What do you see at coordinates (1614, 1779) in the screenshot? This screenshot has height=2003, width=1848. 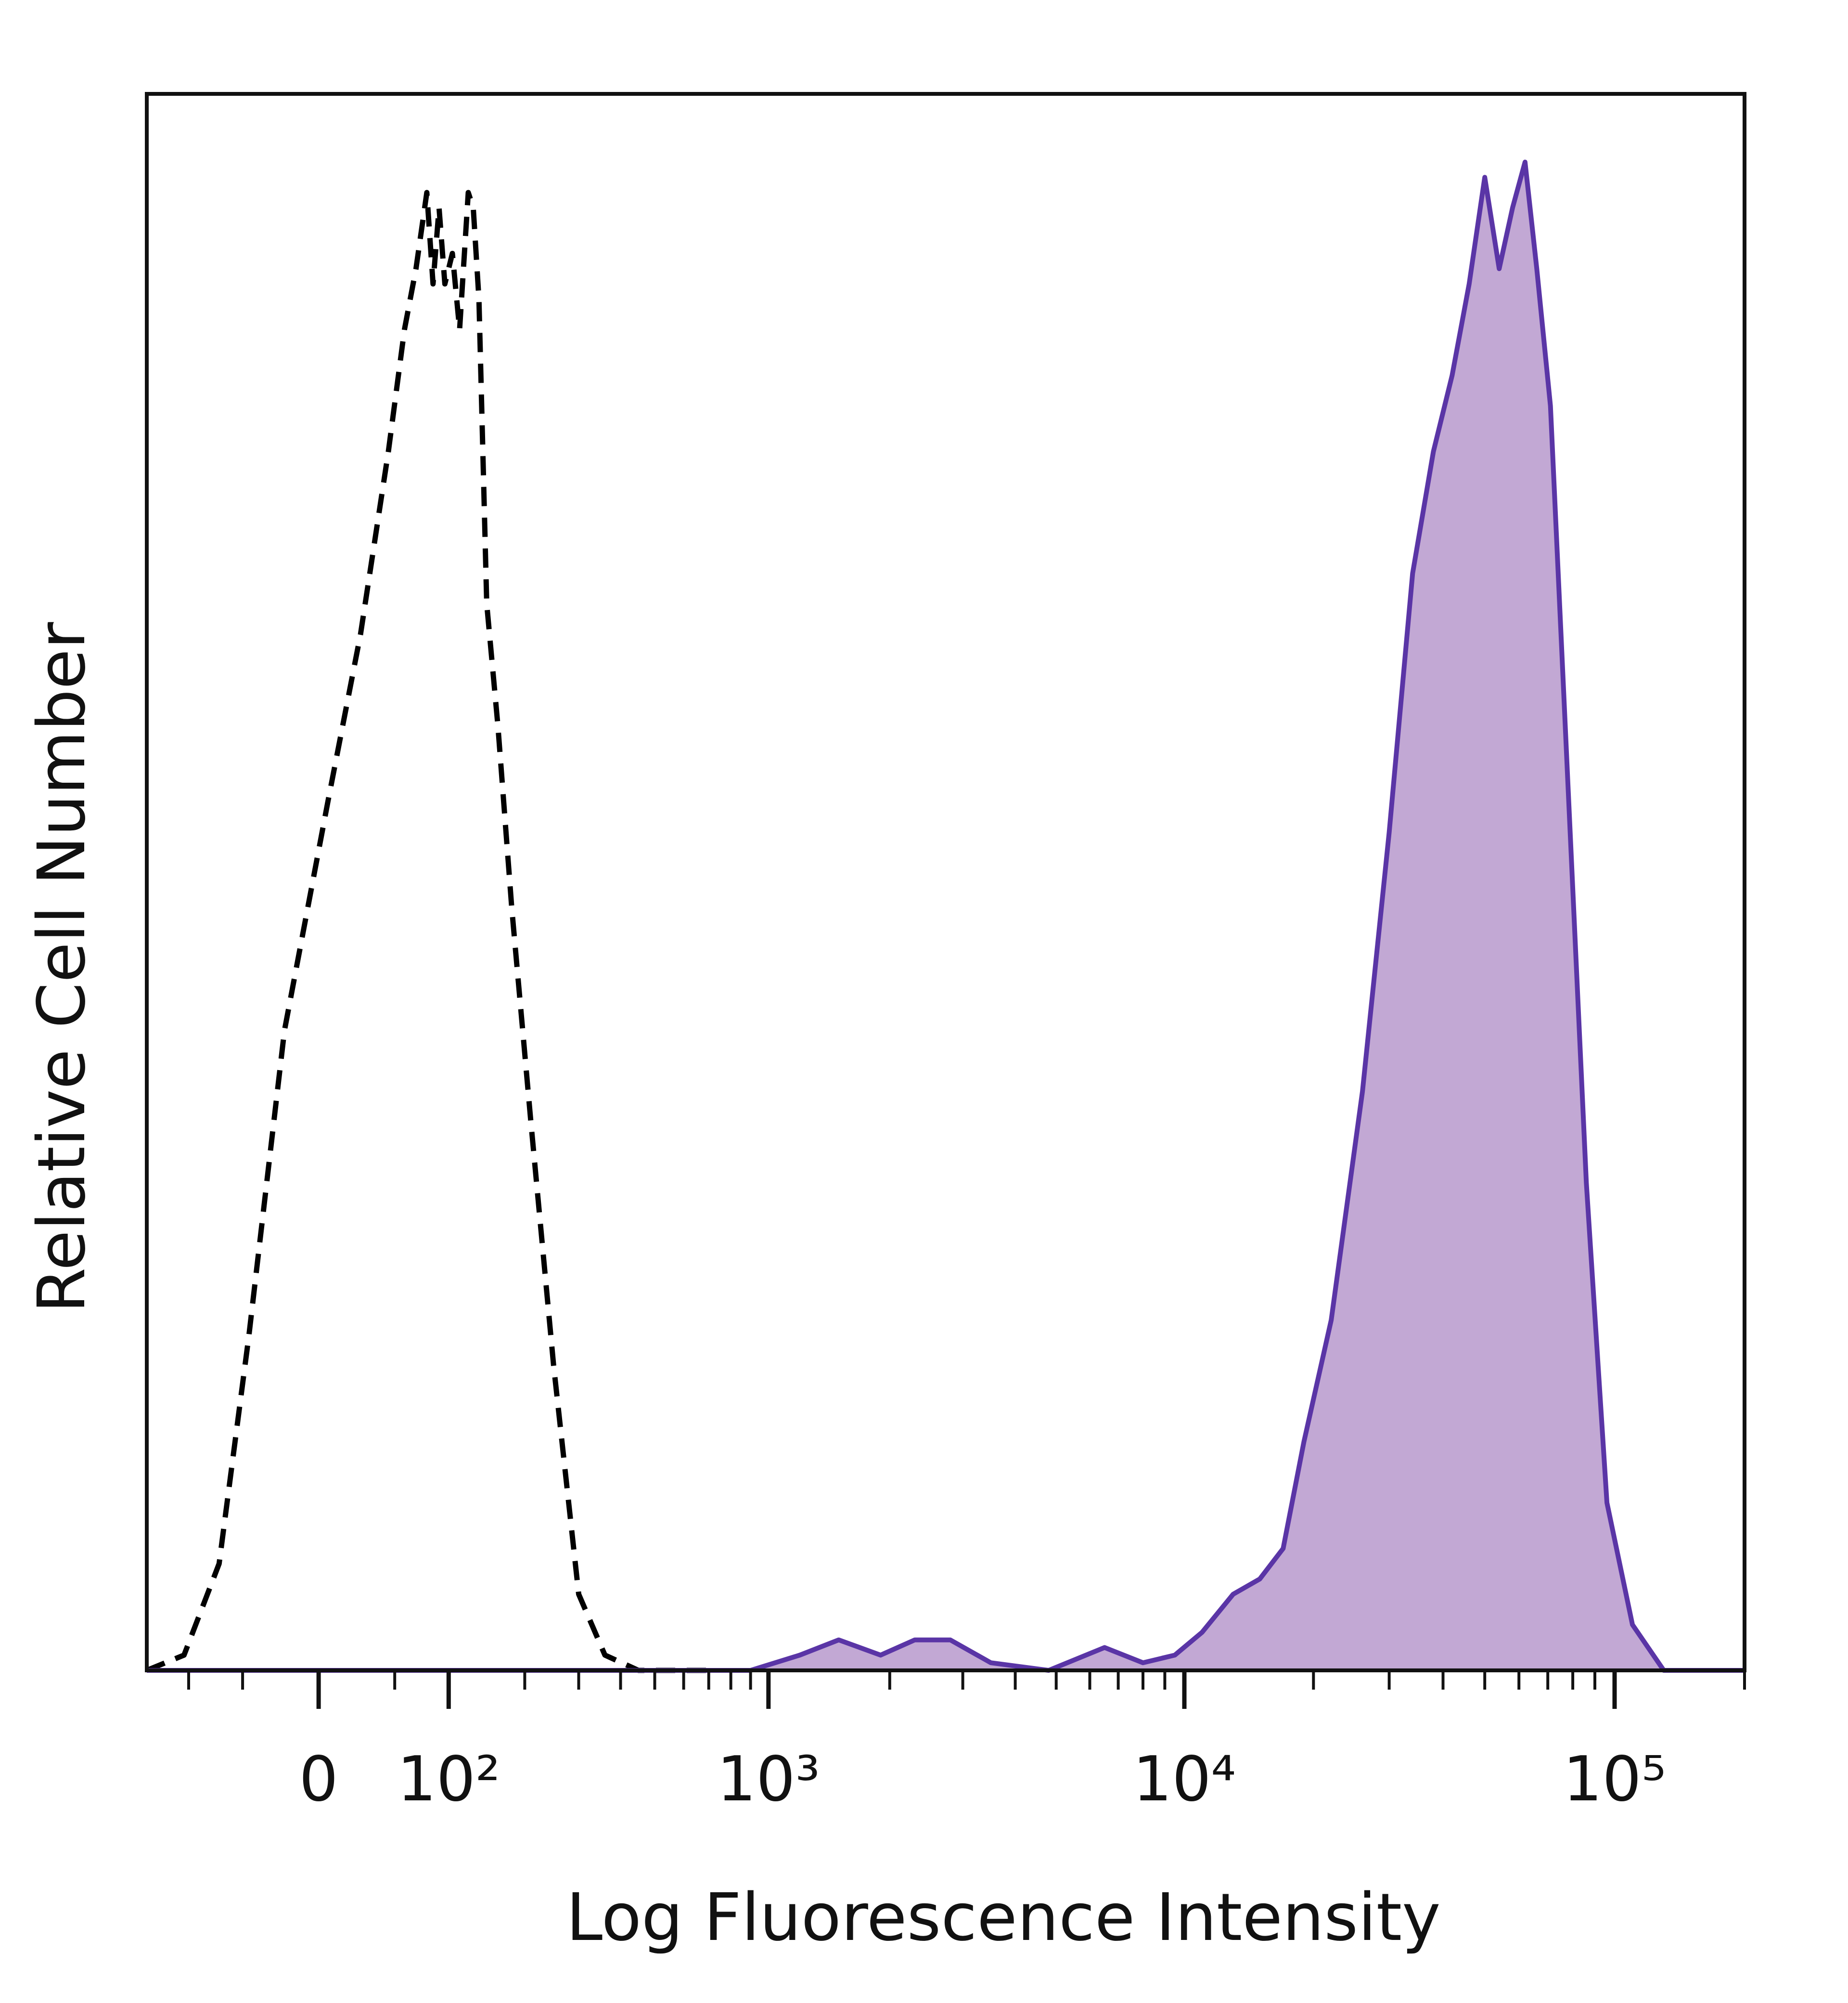 I see `x-tick-label: 10⁵` at bounding box center [1614, 1779].